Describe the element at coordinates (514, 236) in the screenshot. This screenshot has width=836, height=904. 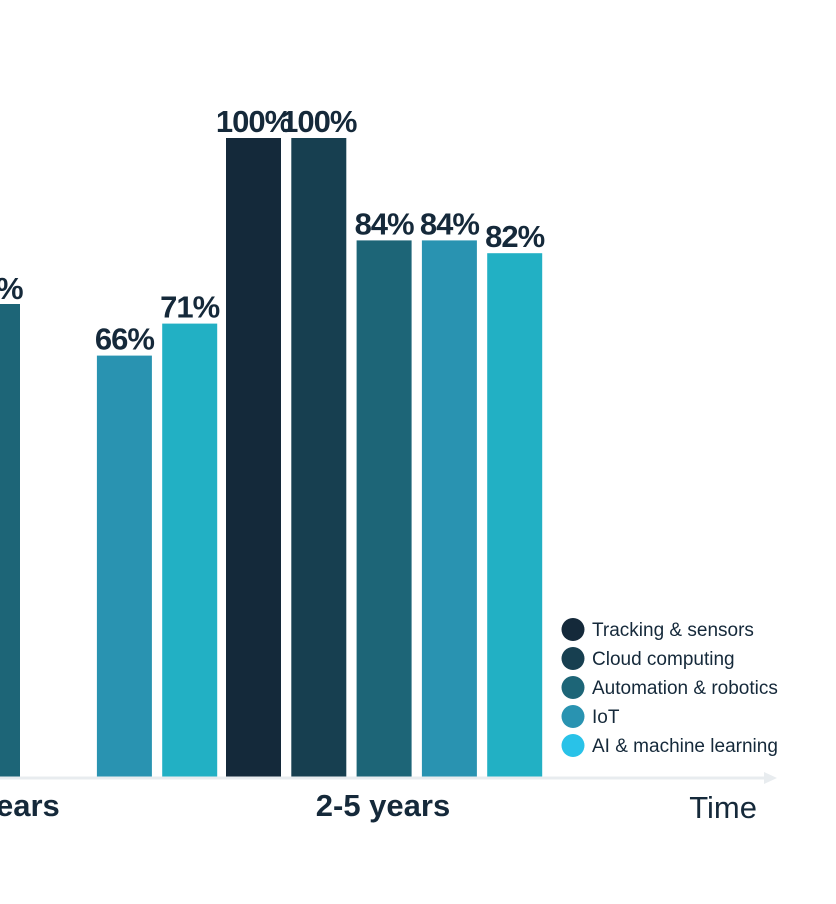
I see `data-label: 82%` at that location.